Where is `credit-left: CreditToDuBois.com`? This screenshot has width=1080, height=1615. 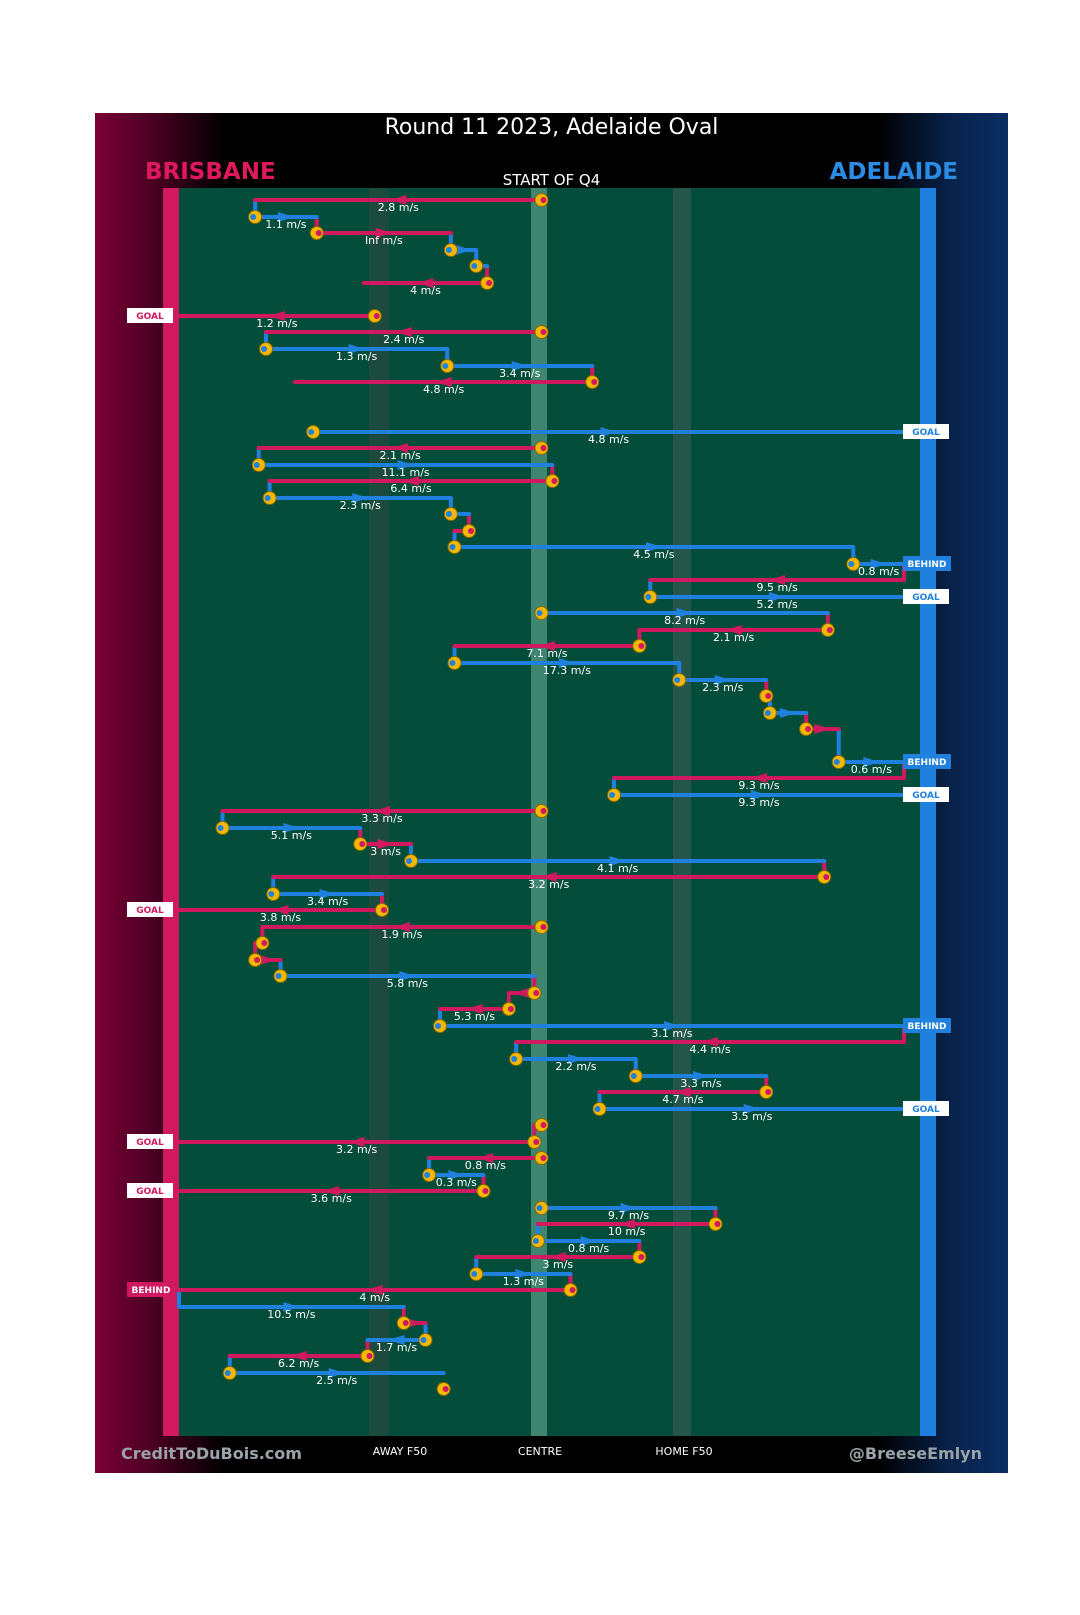
credit-left: CreditToDuBois.com is located at coordinates (211, 1453).